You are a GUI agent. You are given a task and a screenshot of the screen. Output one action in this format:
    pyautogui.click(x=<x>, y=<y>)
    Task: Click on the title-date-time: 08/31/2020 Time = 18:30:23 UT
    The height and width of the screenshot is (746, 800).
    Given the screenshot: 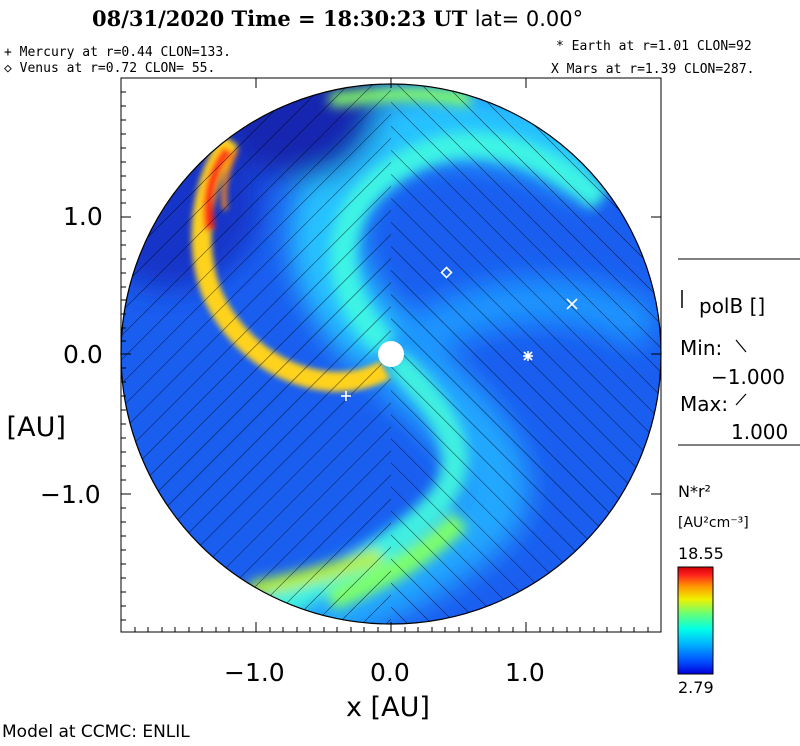 What is the action you would take?
    pyautogui.click(x=280, y=18)
    